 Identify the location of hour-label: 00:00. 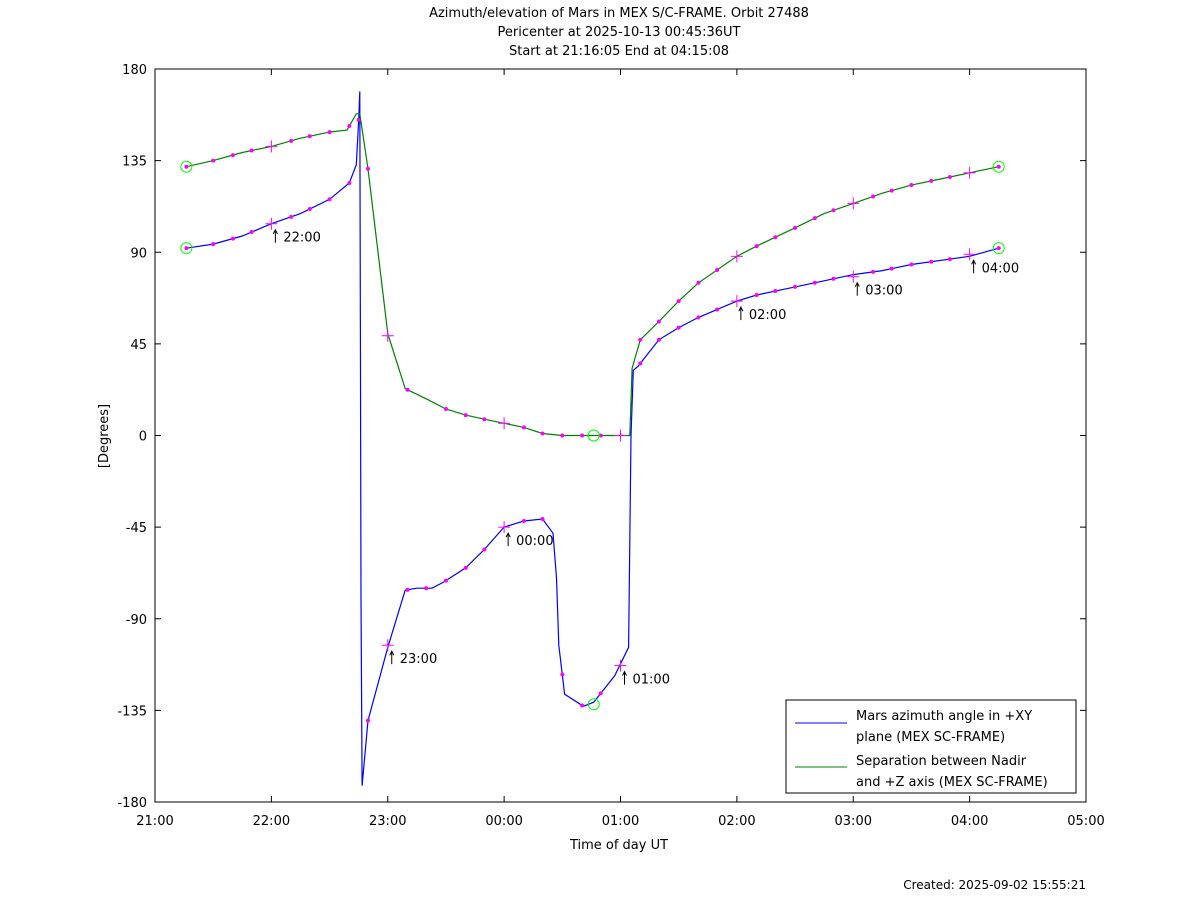
(534, 541).